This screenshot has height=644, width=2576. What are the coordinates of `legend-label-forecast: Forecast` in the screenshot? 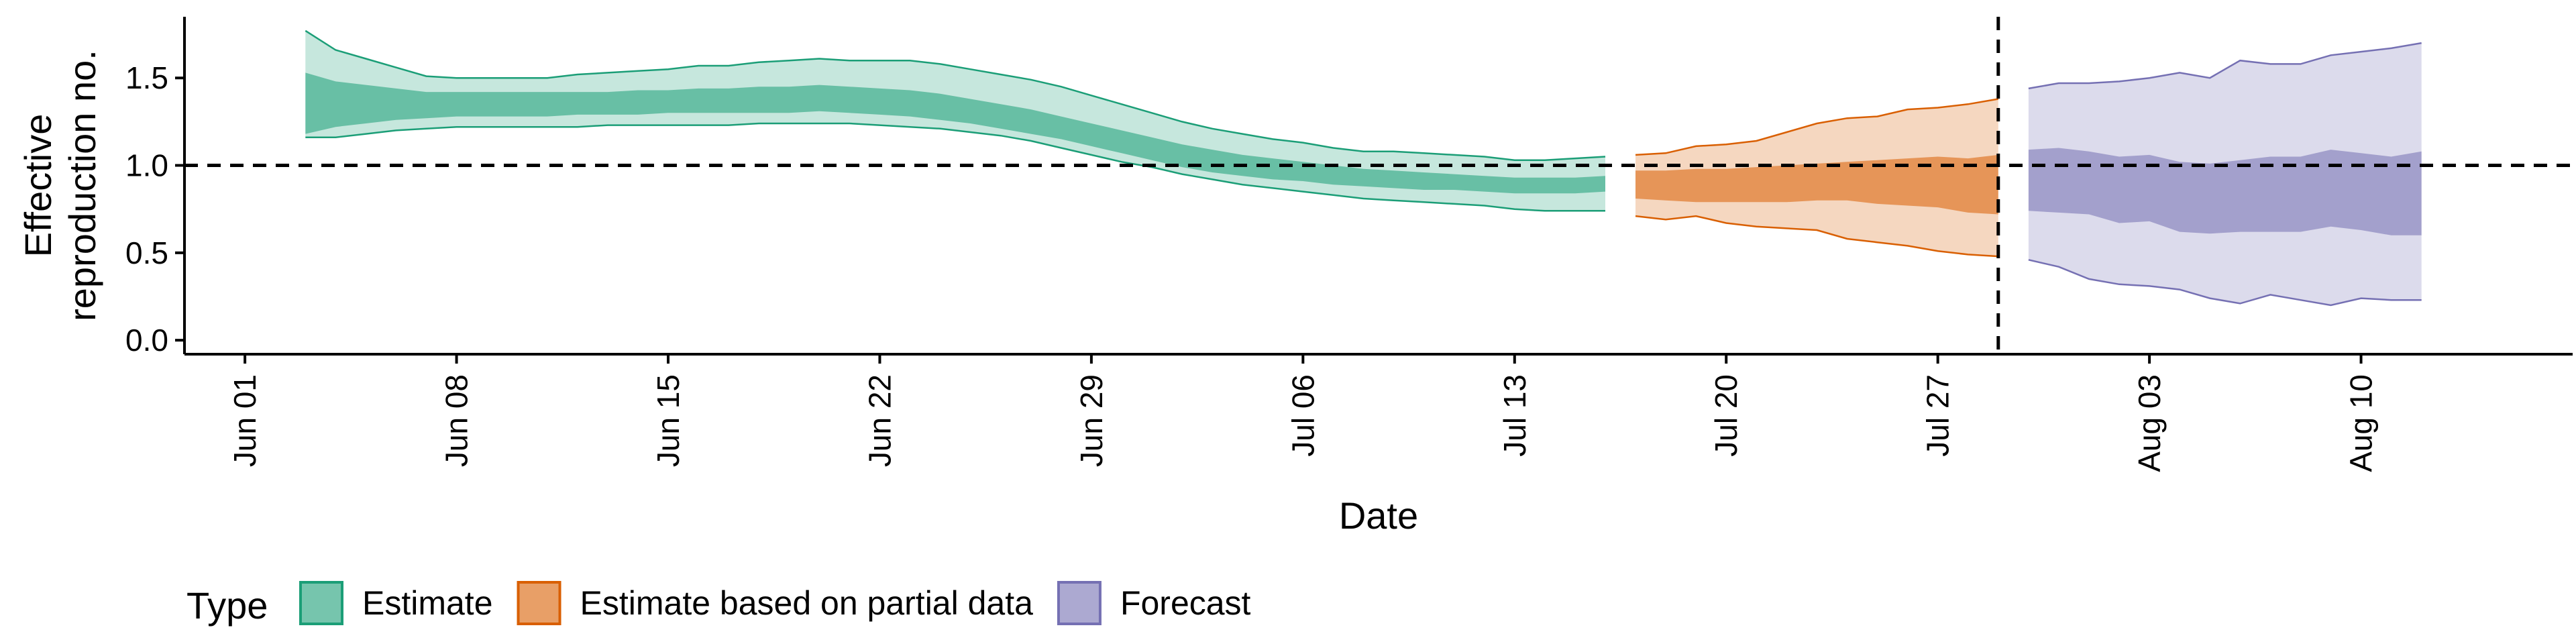 It's located at (1185, 603).